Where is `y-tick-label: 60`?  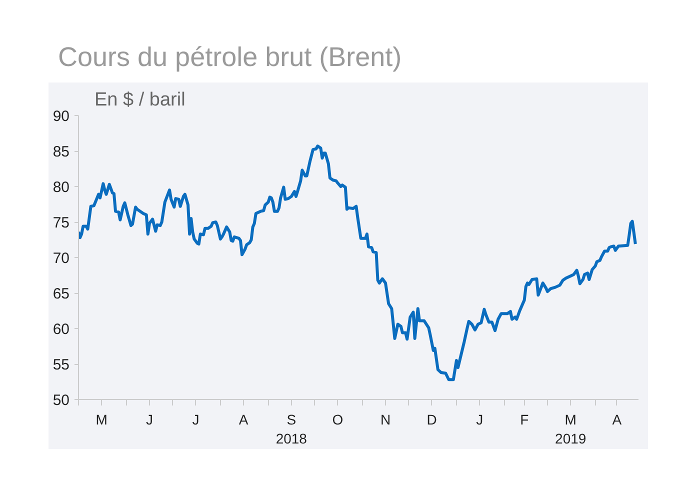
y-tick-label: 60 is located at coordinates (61, 329).